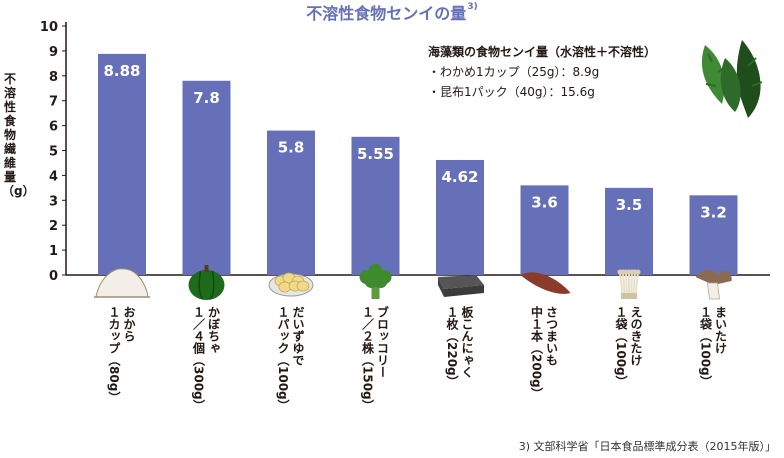 The height and width of the screenshot is (458, 784). Describe the element at coordinates (122, 283) in the screenshot. I see `okara-icon` at that location.